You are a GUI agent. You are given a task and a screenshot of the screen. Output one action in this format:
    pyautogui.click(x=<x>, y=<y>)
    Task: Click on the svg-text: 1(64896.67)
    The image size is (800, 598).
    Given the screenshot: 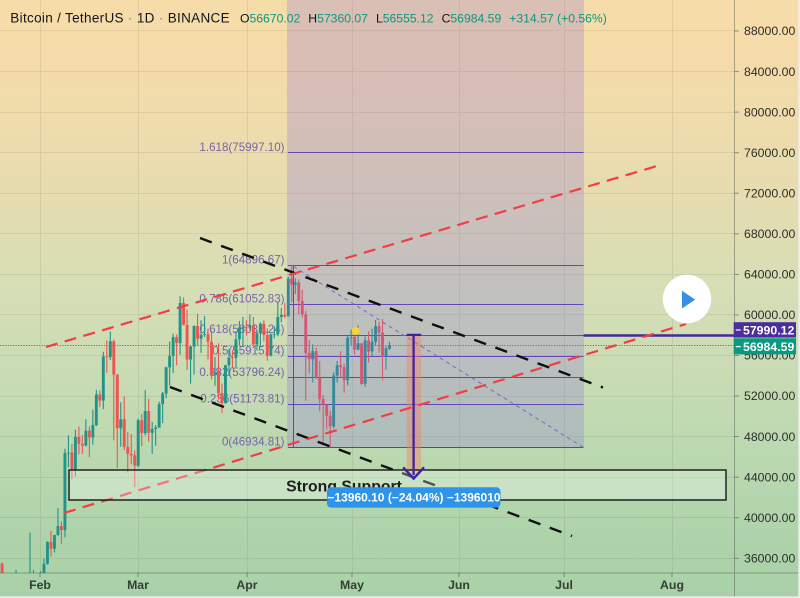 What is the action you would take?
    pyautogui.click(x=253, y=260)
    